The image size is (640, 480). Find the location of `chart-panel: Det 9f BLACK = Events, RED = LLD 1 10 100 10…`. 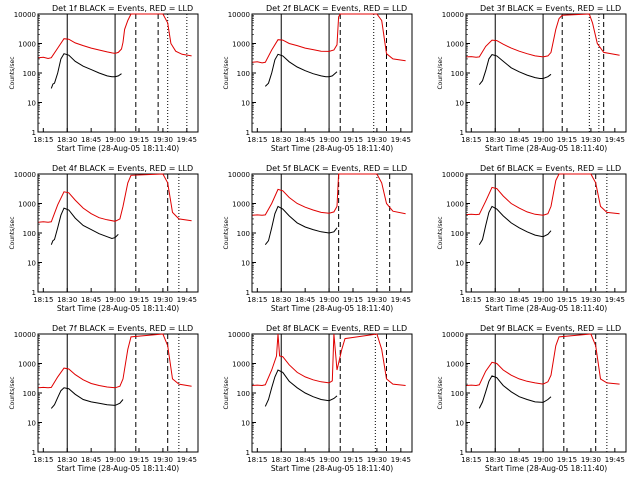

chart-panel: Det 9f BLACK = Events, RED = LLD 1 10 100 10… is located at coordinates (532, 398).